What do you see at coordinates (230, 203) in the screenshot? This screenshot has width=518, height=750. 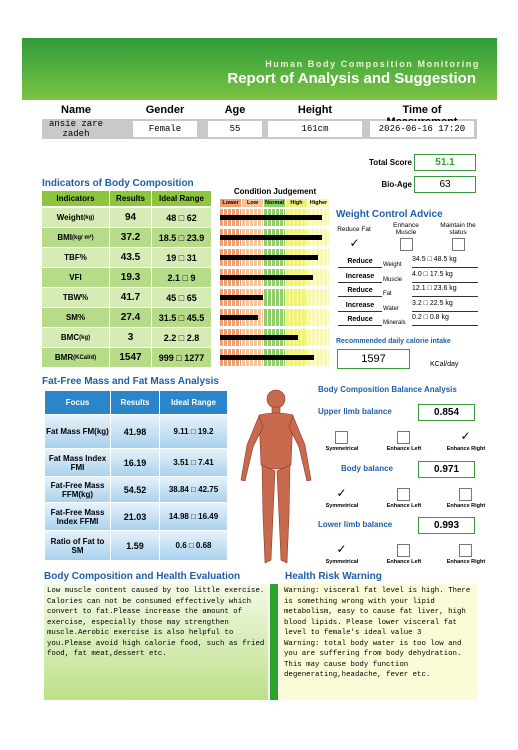 I see `level-label: Lower` at bounding box center [230, 203].